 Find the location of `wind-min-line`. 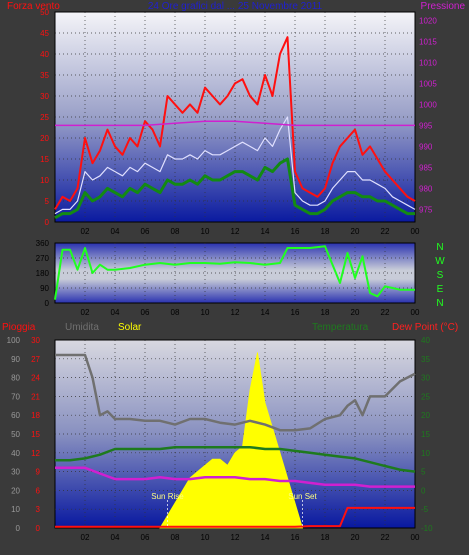

wind-min-line is located at coordinates (234, 188).